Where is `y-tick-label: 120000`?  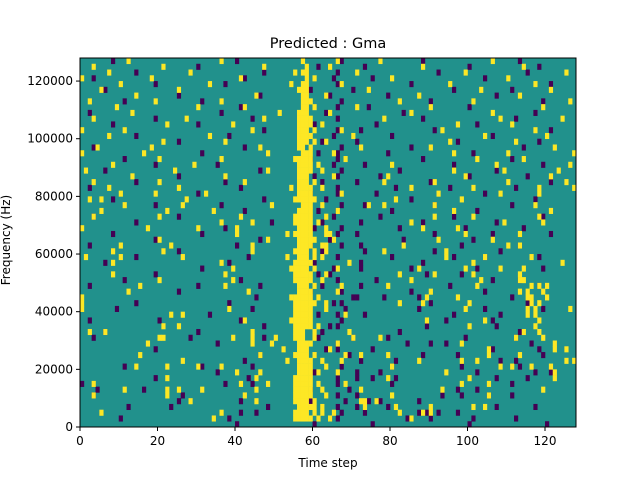 y-tick-label: 120000 is located at coordinates (50, 81).